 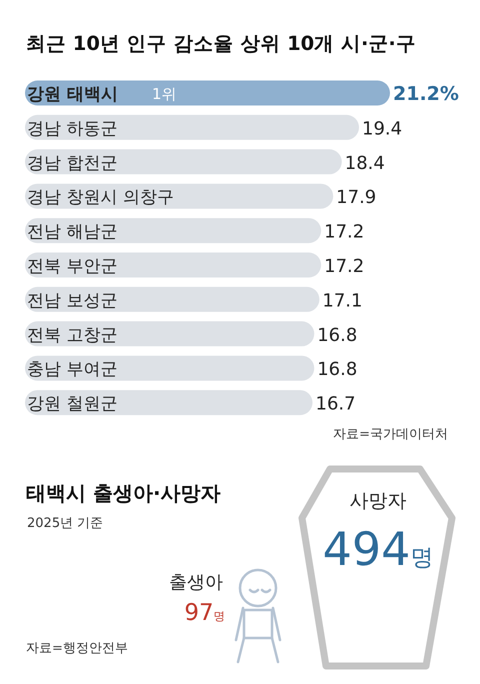 What do you see at coordinates (336, 404) in the screenshot?
I see `data-label: 16.7` at bounding box center [336, 404].